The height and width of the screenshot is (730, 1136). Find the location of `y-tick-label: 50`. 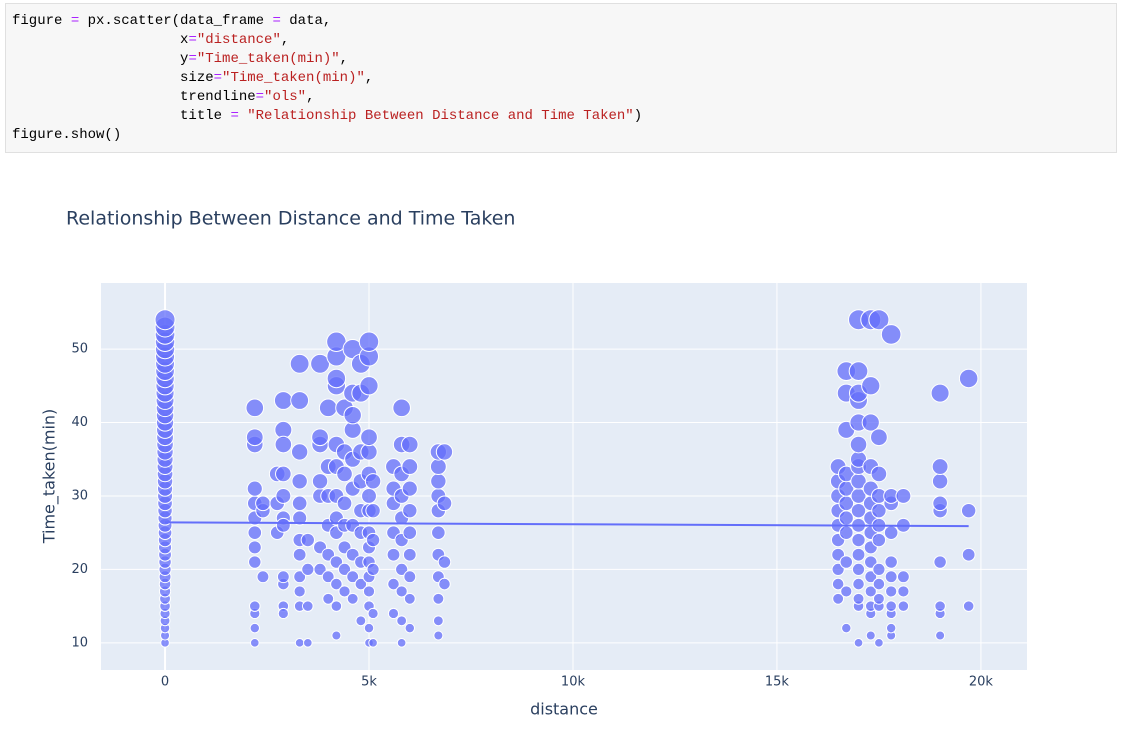

y-tick-label: 50 is located at coordinates (79, 349).